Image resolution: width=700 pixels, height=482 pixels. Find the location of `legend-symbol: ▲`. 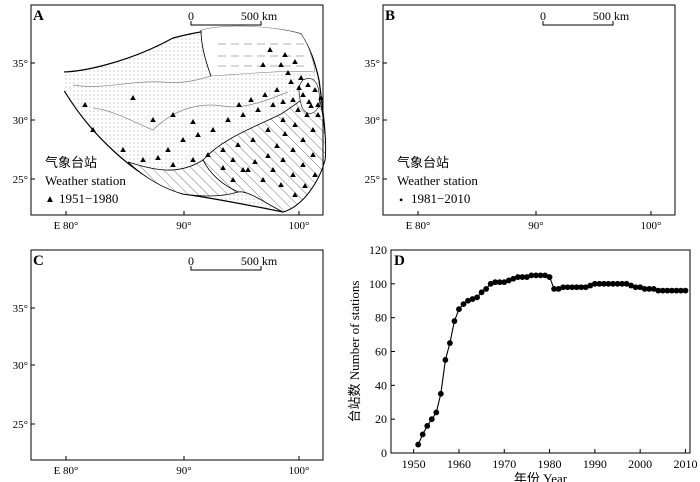

legend-symbol: ▲ is located at coordinates (50, 199).